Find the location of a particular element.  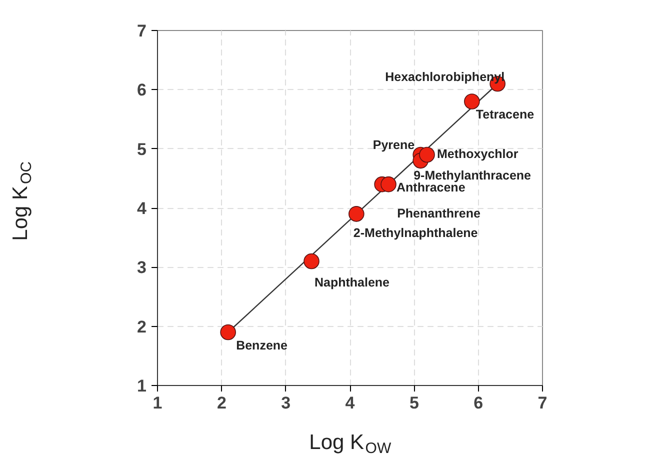

annotation: Naphthalene is located at coordinates (352, 282).